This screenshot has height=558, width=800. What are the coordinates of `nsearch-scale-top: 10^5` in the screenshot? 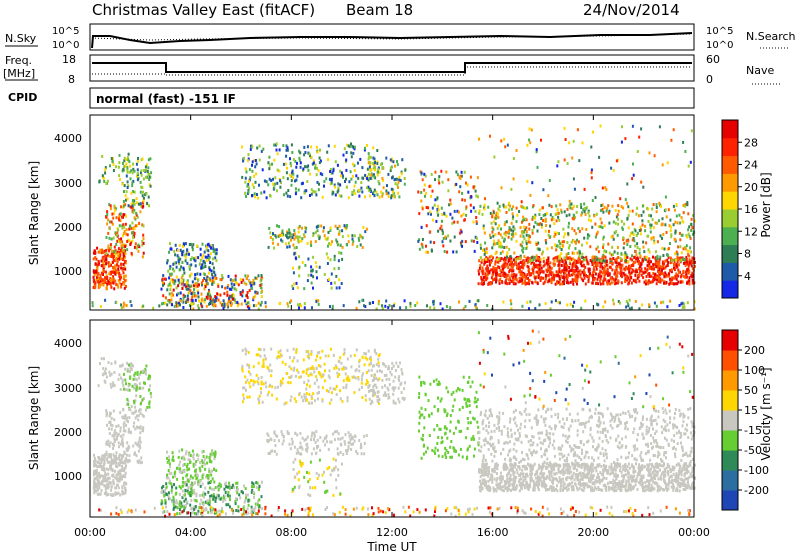 It's located at (719, 31).